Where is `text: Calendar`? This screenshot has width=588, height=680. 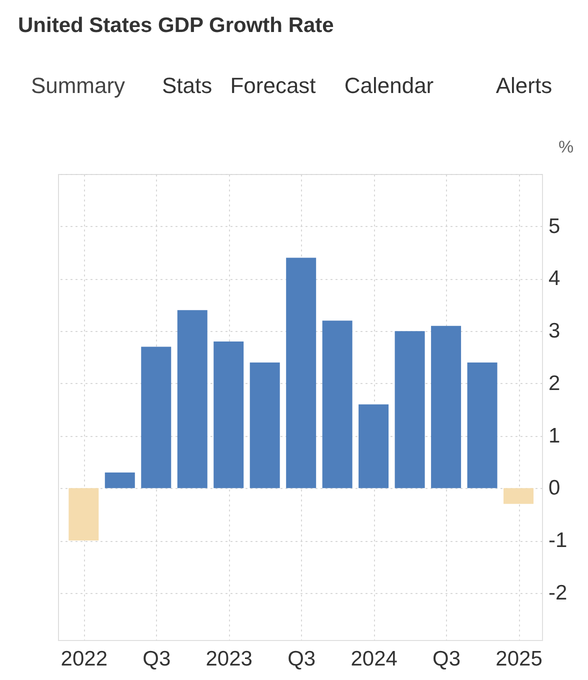 text: Calendar is located at coordinates (389, 85).